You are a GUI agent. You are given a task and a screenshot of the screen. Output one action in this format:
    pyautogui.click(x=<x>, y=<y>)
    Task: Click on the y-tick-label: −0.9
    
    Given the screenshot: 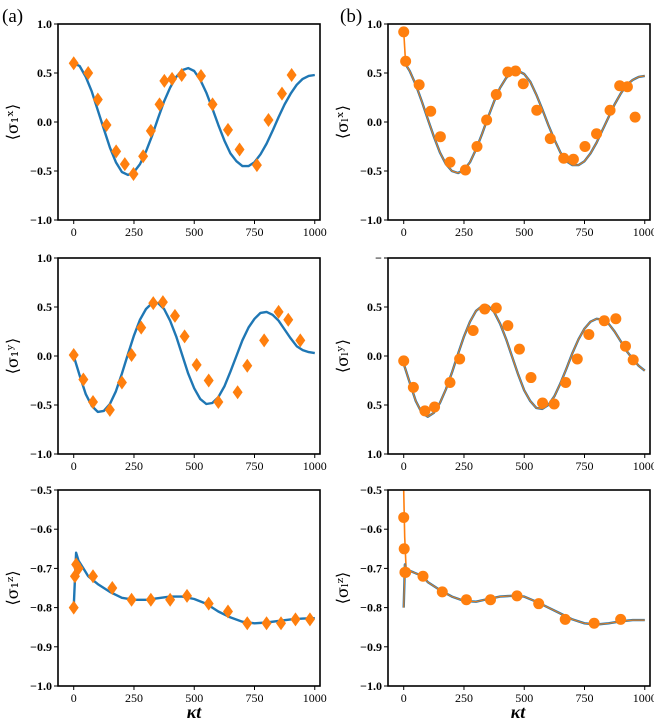 What is the action you would take?
    pyautogui.click(x=371, y=647)
    